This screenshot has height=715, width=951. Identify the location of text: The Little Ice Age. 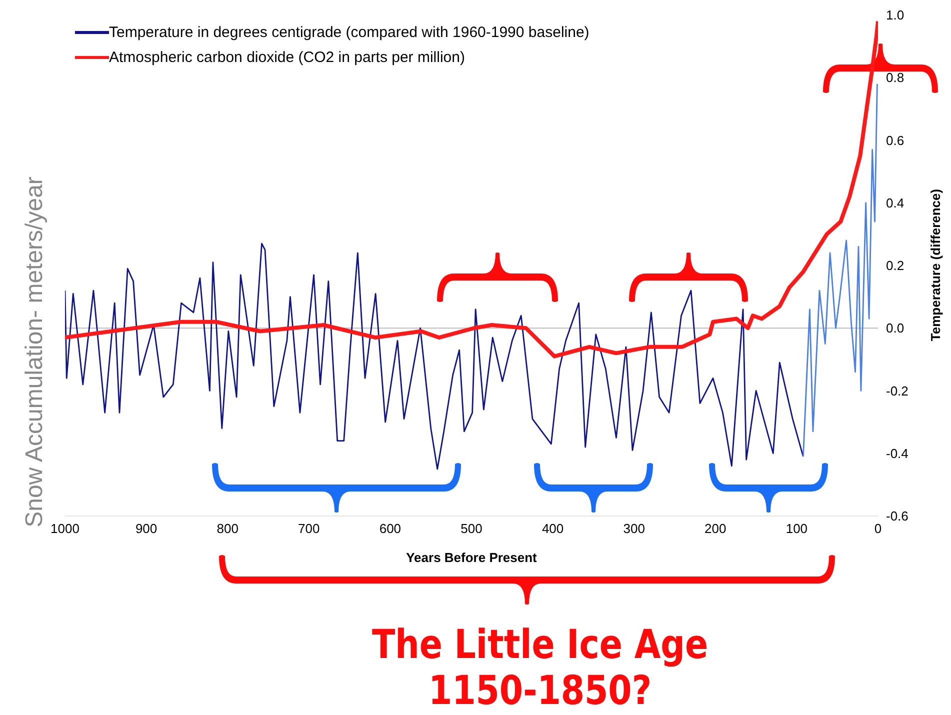
(540, 645).